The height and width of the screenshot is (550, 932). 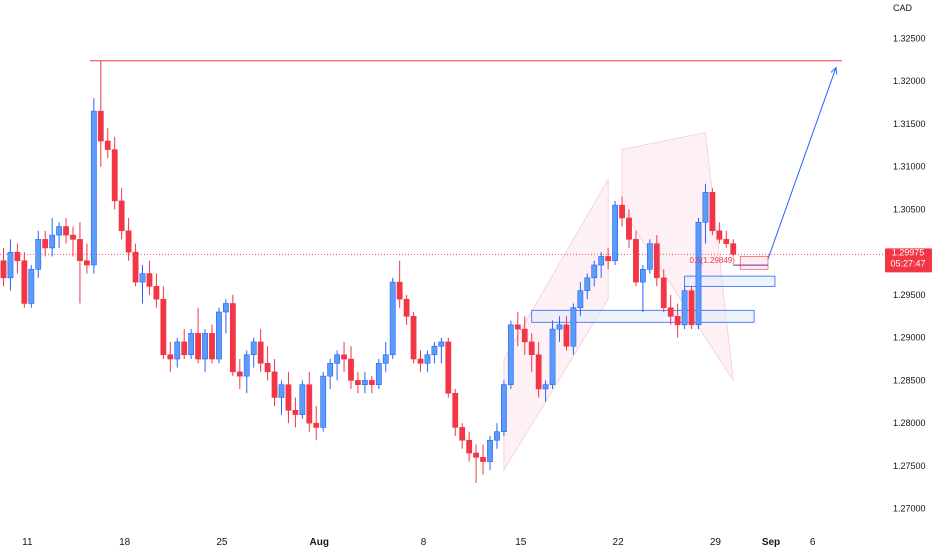 I want to click on price-tick-label: 1.27500, so click(x=909, y=466).